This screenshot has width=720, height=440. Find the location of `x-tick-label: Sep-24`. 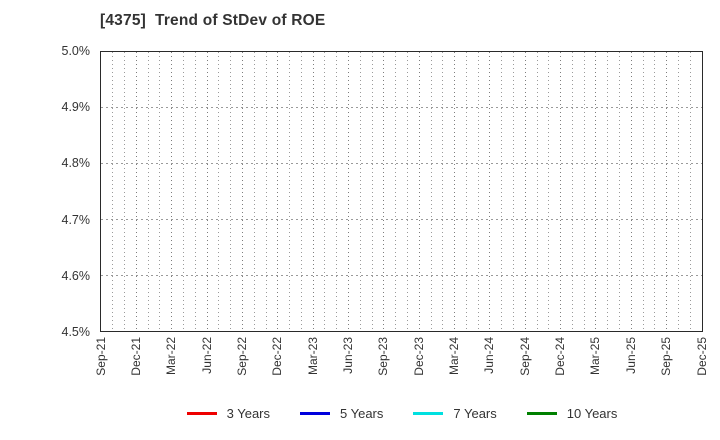

x-tick-label: Sep-24 is located at coordinates (524, 356).